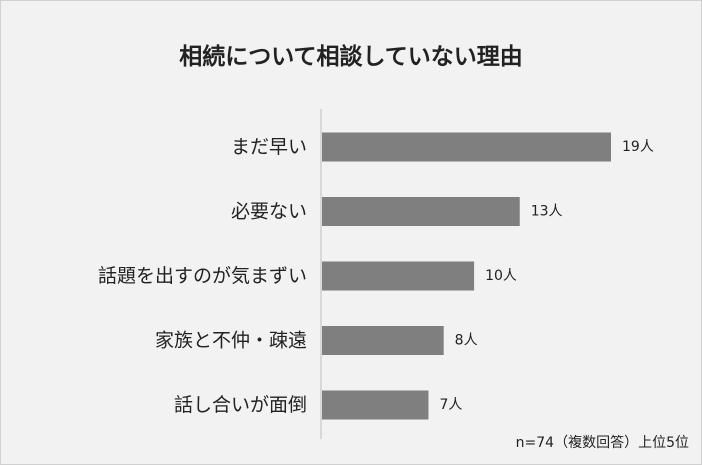  Describe the element at coordinates (638, 147) in the screenshot. I see `value-label: 19人` at that location.